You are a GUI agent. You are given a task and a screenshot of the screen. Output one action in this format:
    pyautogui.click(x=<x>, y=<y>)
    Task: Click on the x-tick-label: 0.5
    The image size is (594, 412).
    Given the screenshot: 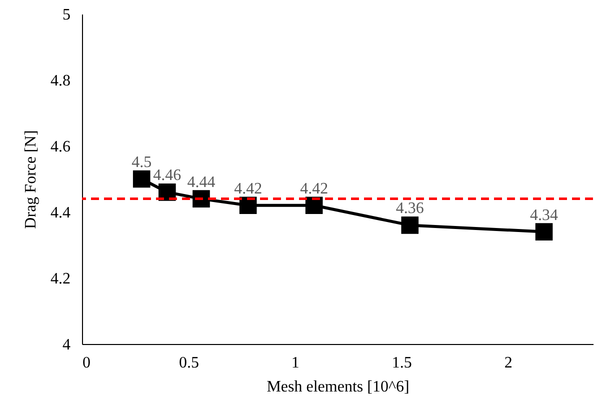 What is the action you would take?
    pyautogui.click(x=188, y=363)
    